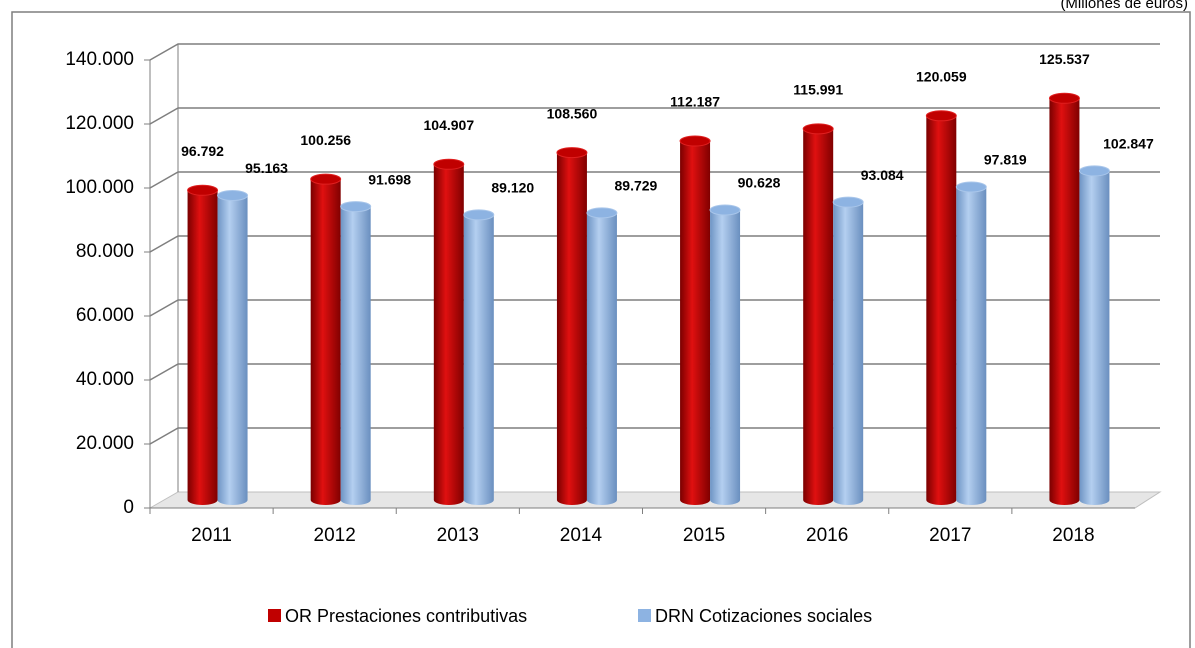 The width and height of the screenshot is (1195, 648). I want to click on legend-label: DRN Cotizaciones sociales, so click(763, 616).